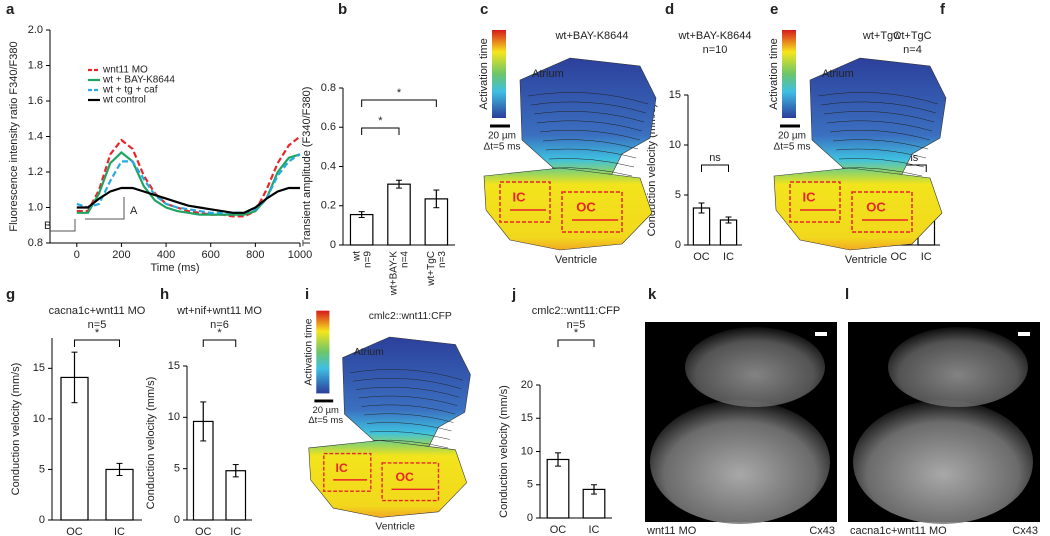 Image resolution: width=1050 pixels, height=536 pixels. What do you see at coordinates (822, 530) in the screenshot?
I see `stain-label: Cx43` at bounding box center [822, 530].